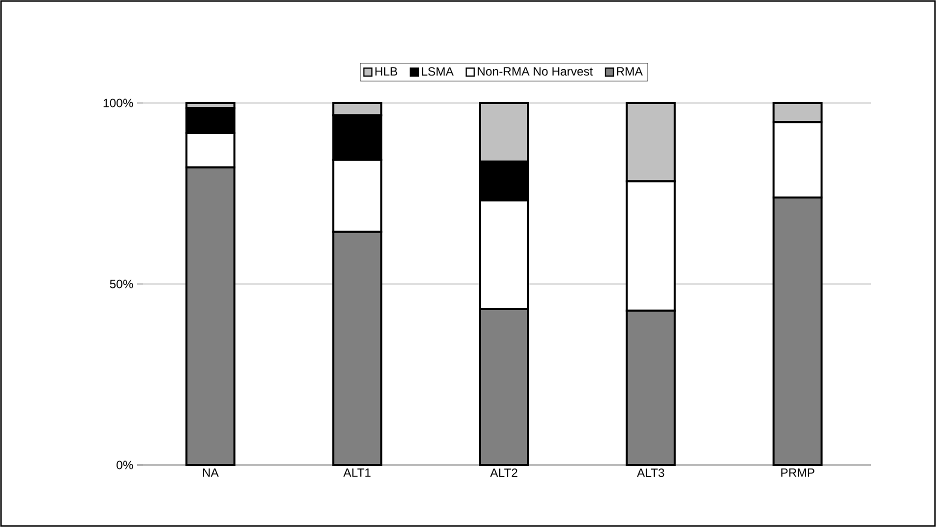 This screenshot has width=936, height=527. Describe the element at coordinates (797, 472) in the screenshot. I see `x-tick-label: PRMP` at that location.